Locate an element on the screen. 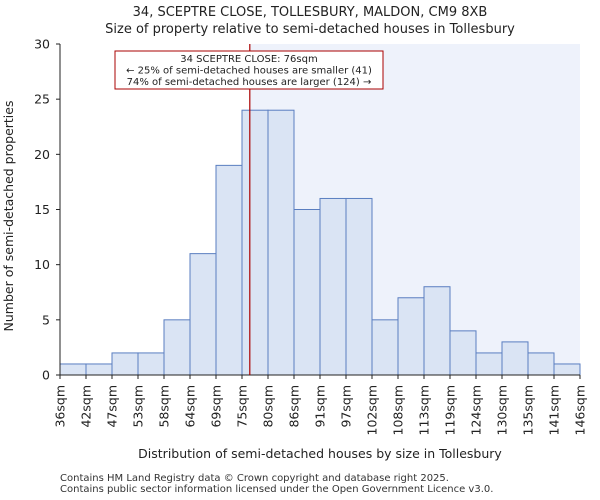 The width and height of the screenshot is (600, 500). x-tick-label: 135sqm is located at coordinates (528, 410).